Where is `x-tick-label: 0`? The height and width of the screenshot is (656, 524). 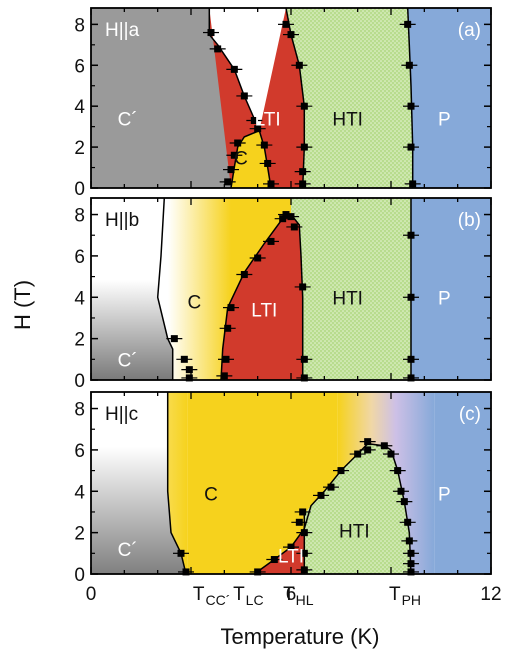
x-tick-label: 0 is located at coordinates (91, 594).